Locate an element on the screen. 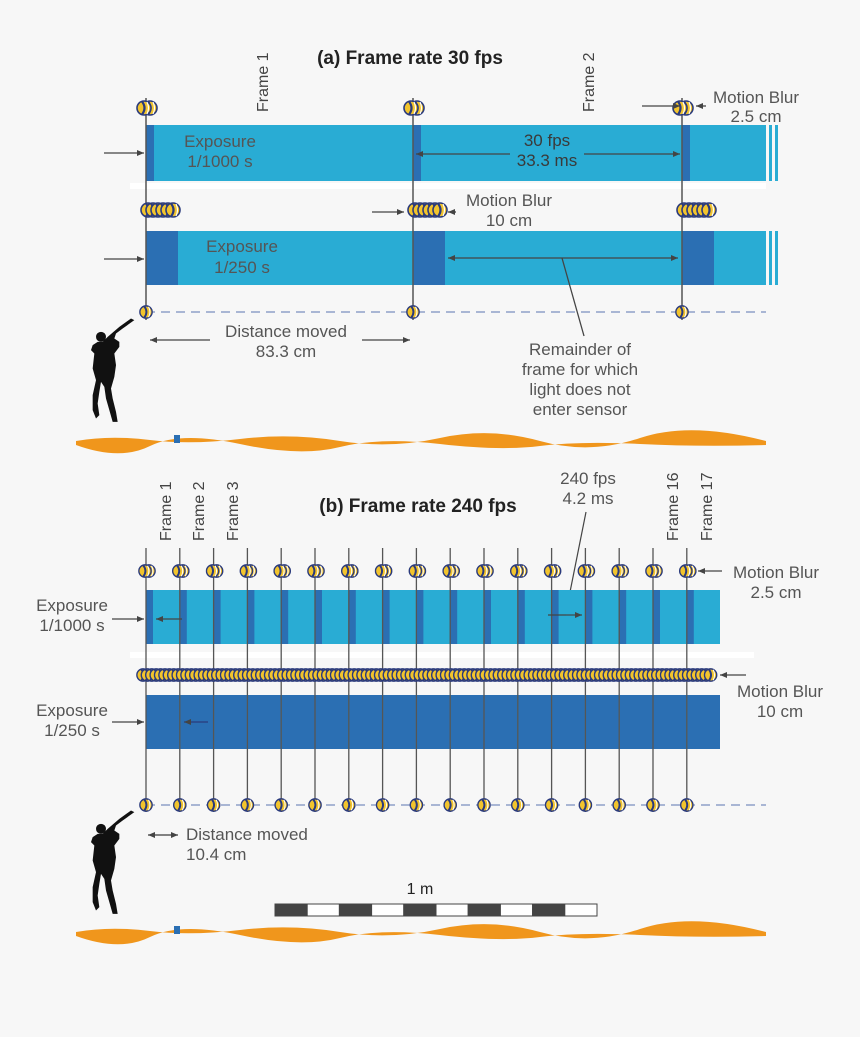 The height and width of the screenshot is (1037, 860). panel-b-frame-label: Frame 17 is located at coordinates (707, 506).